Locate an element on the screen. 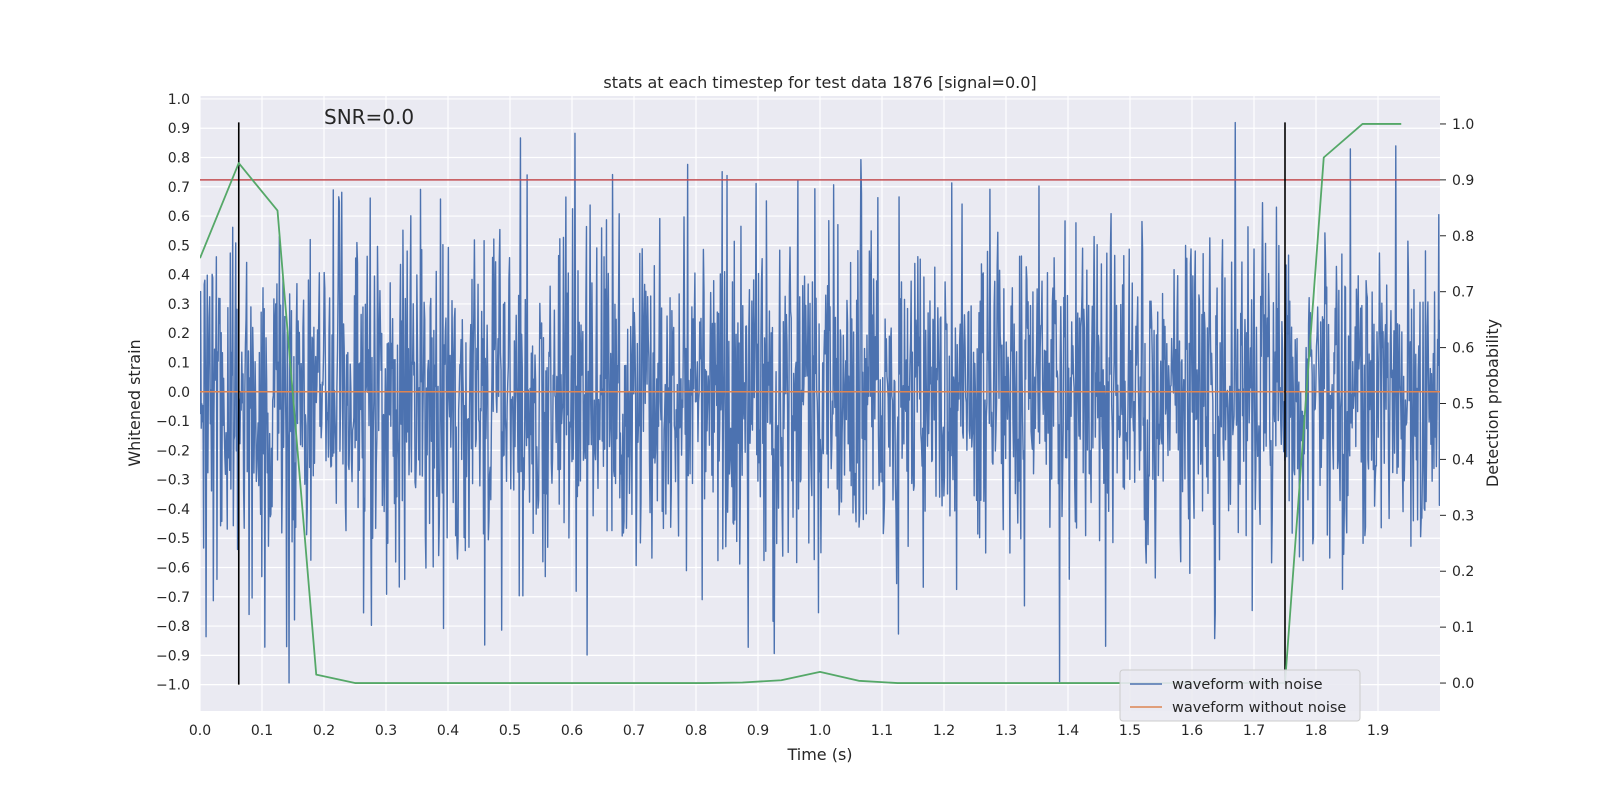 This screenshot has width=1600, height=800. y-axis-title: Whitened strain is located at coordinates (134, 402).